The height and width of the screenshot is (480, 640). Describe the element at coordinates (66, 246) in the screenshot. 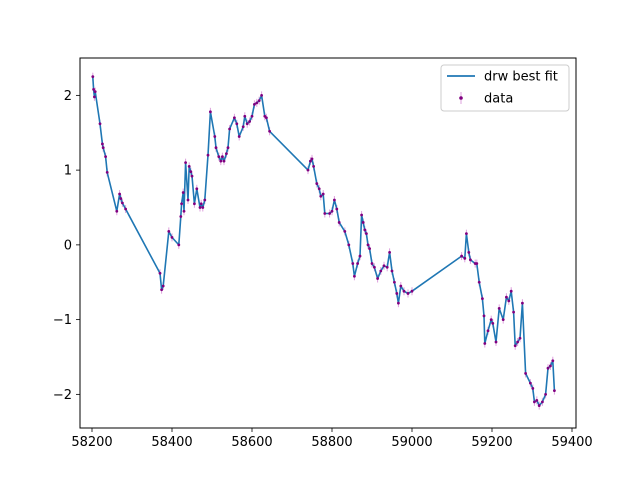

I see `y-axis: −2 −1 0 1 2` at that location.